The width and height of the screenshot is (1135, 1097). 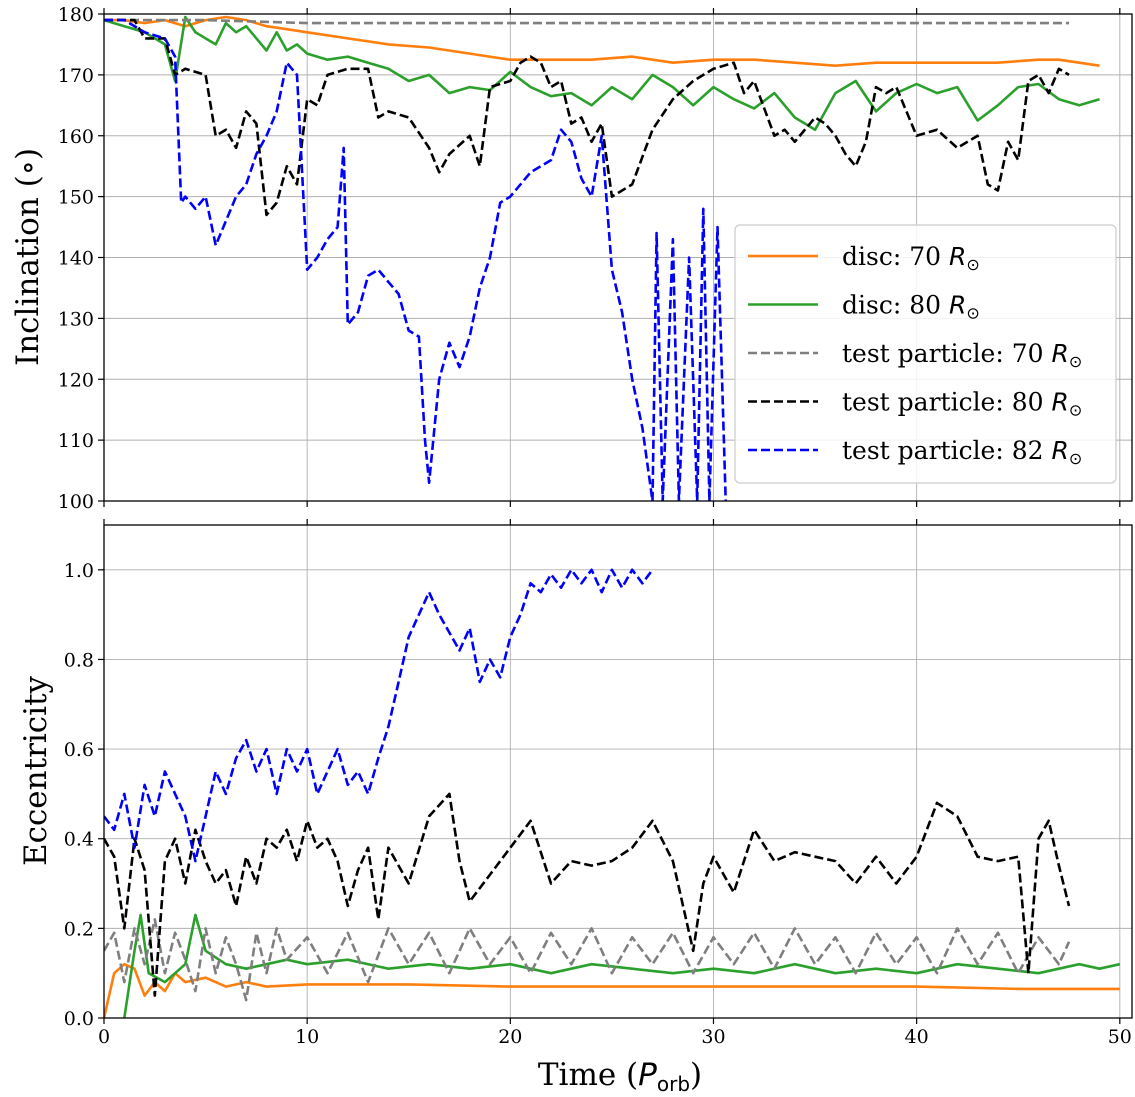 What do you see at coordinates (36, 770) in the screenshot?
I see `eccentricity-ylabel: Eccentricity` at bounding box center [36, 770].